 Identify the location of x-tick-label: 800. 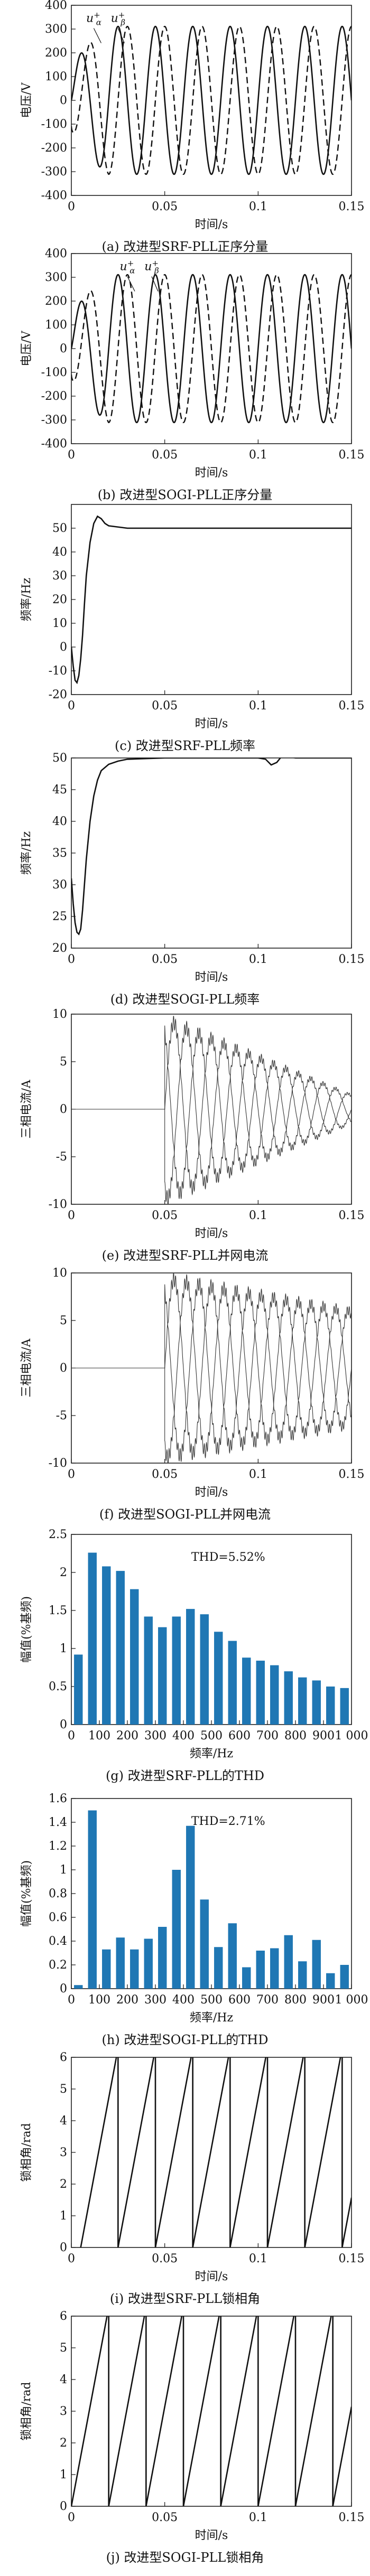
(295, 2000).